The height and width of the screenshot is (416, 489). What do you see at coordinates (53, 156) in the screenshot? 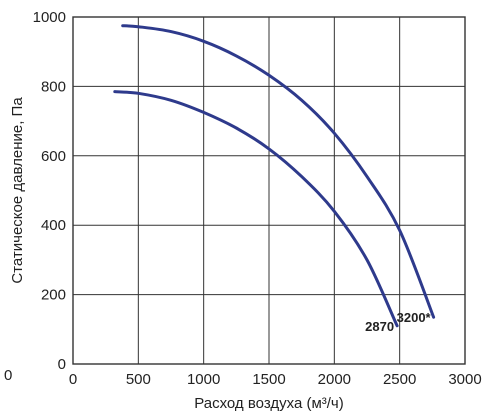
I see `y-tick-label: 600` at bounding box center [53, 156].